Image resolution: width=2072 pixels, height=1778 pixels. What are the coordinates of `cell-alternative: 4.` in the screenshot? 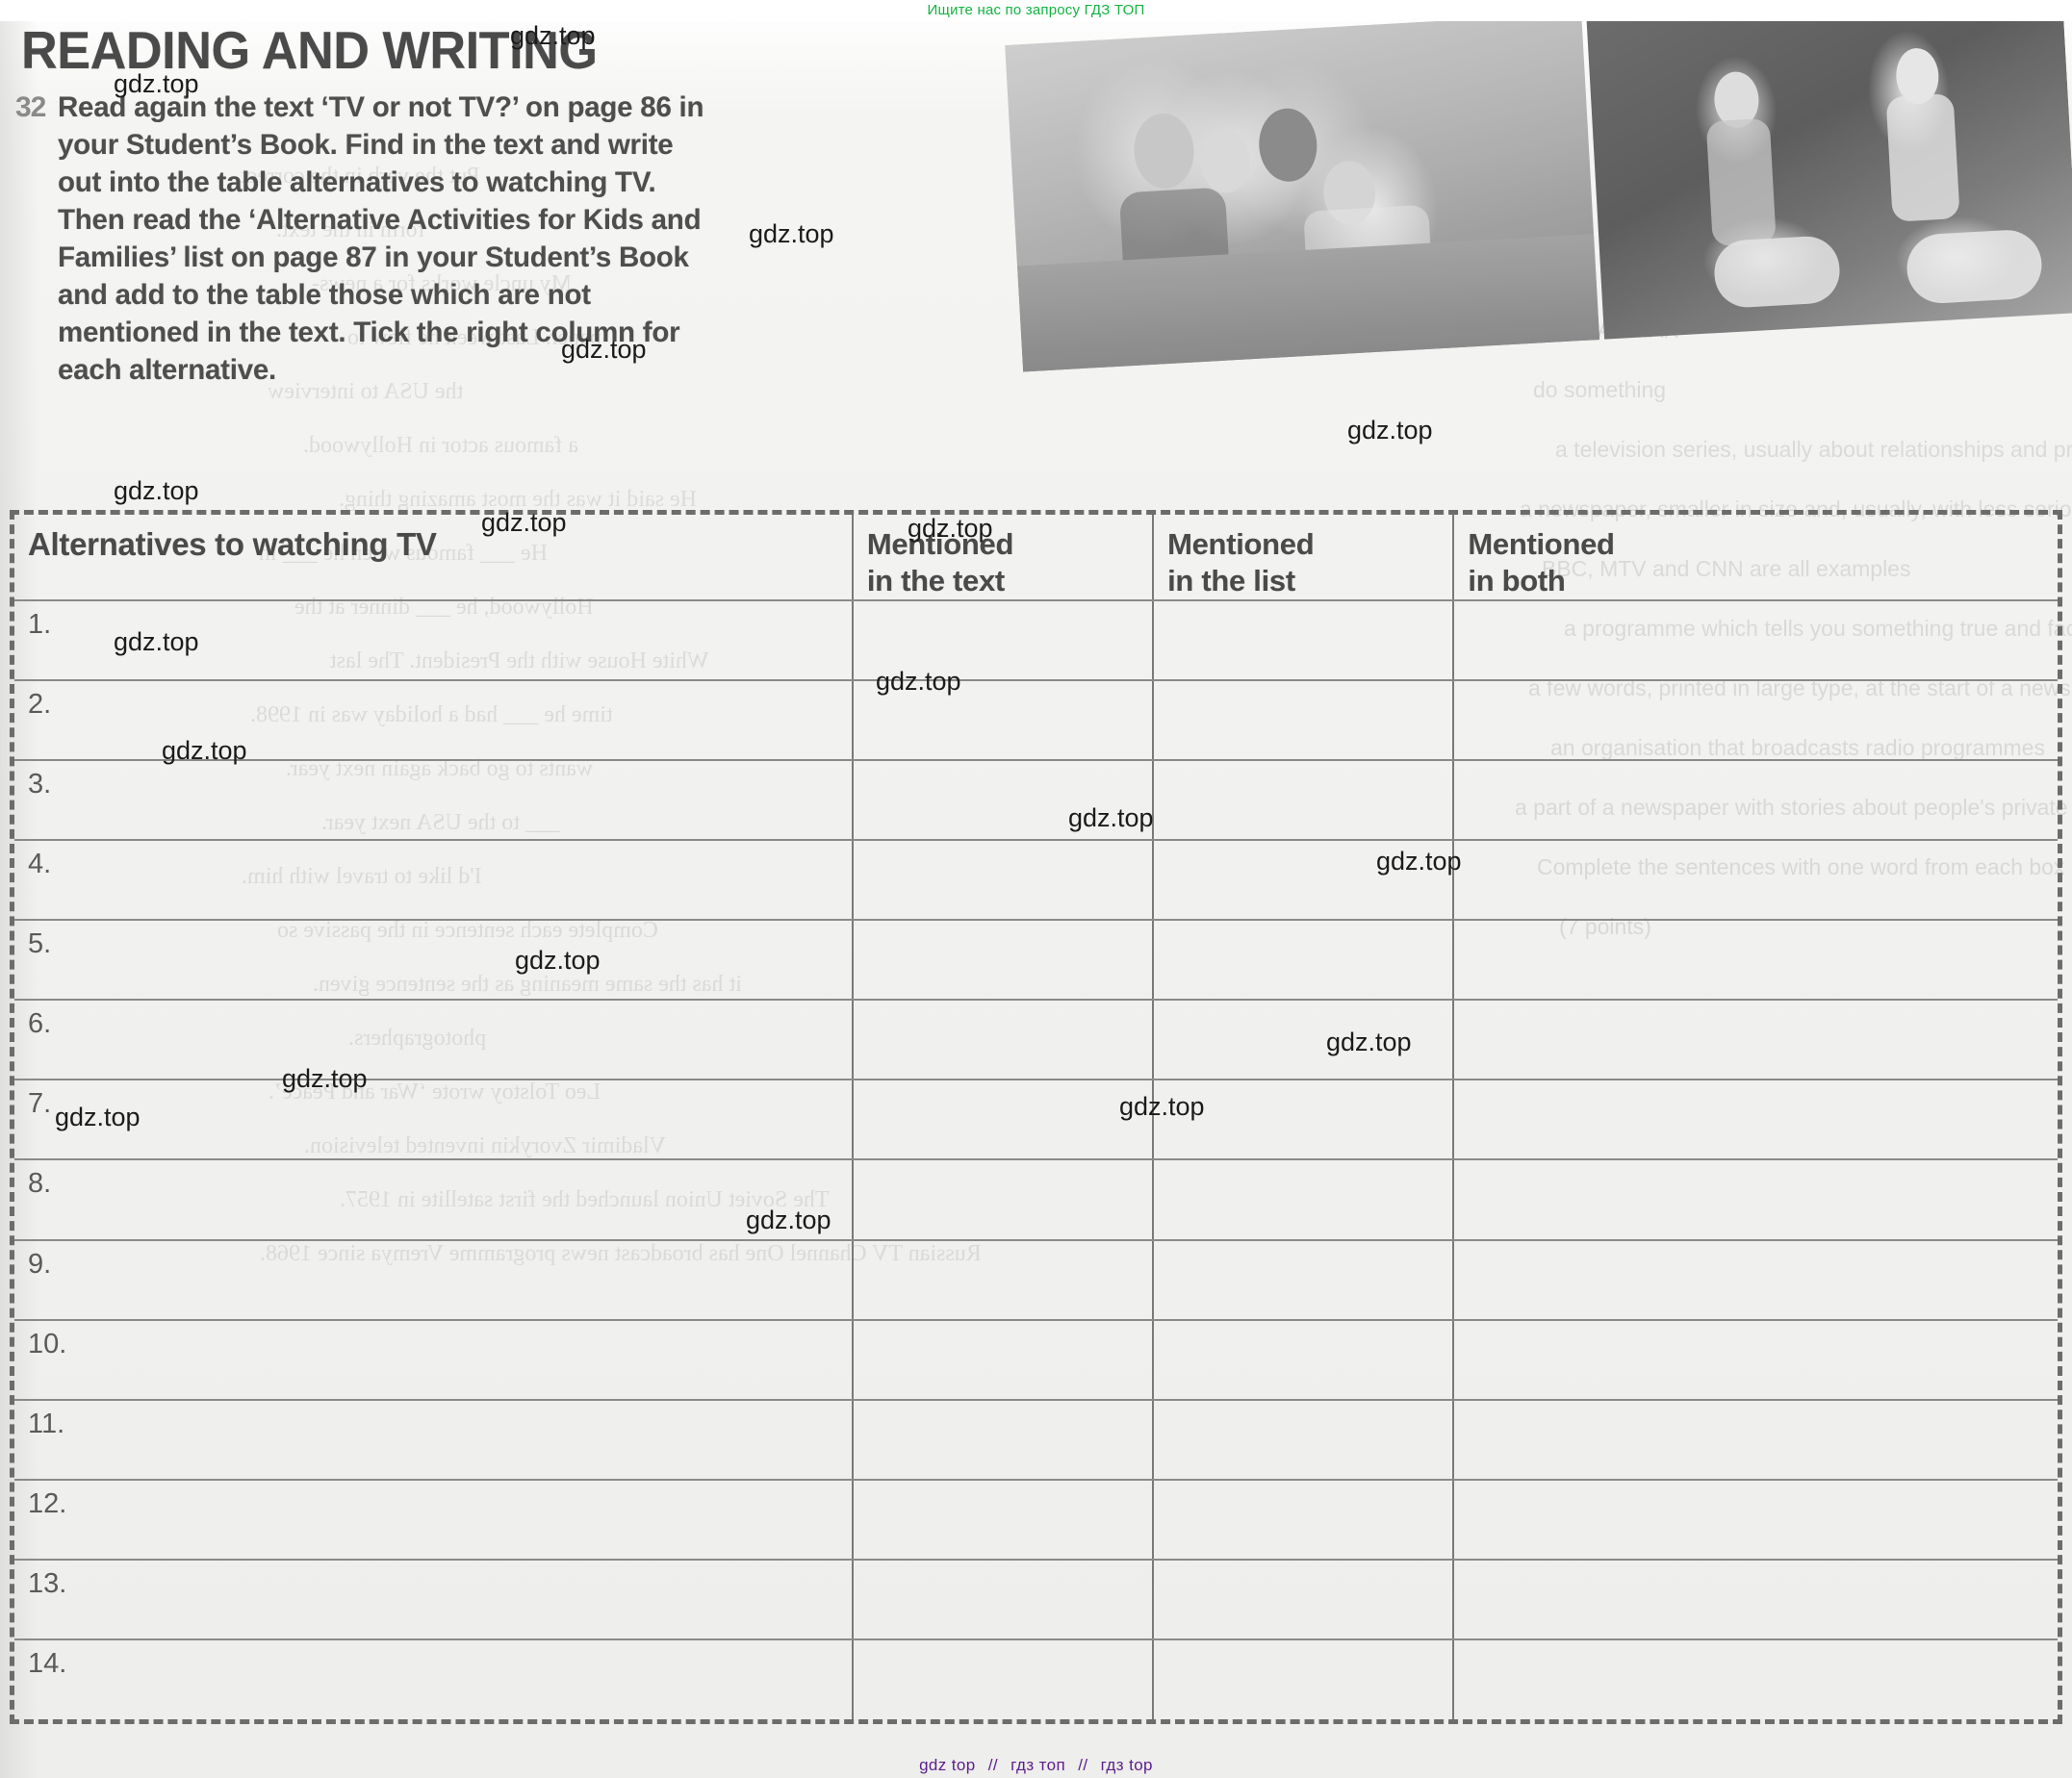 It's located at (434, 881).